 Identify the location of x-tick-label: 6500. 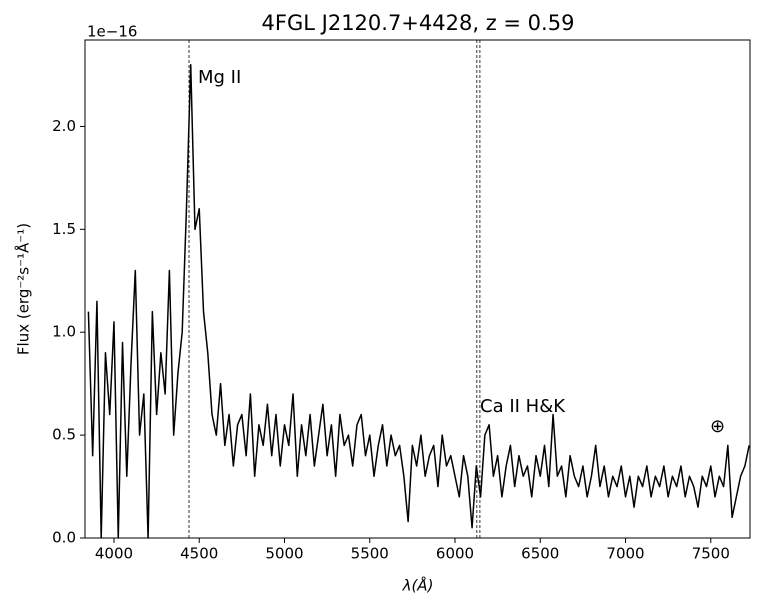
(540, 554).